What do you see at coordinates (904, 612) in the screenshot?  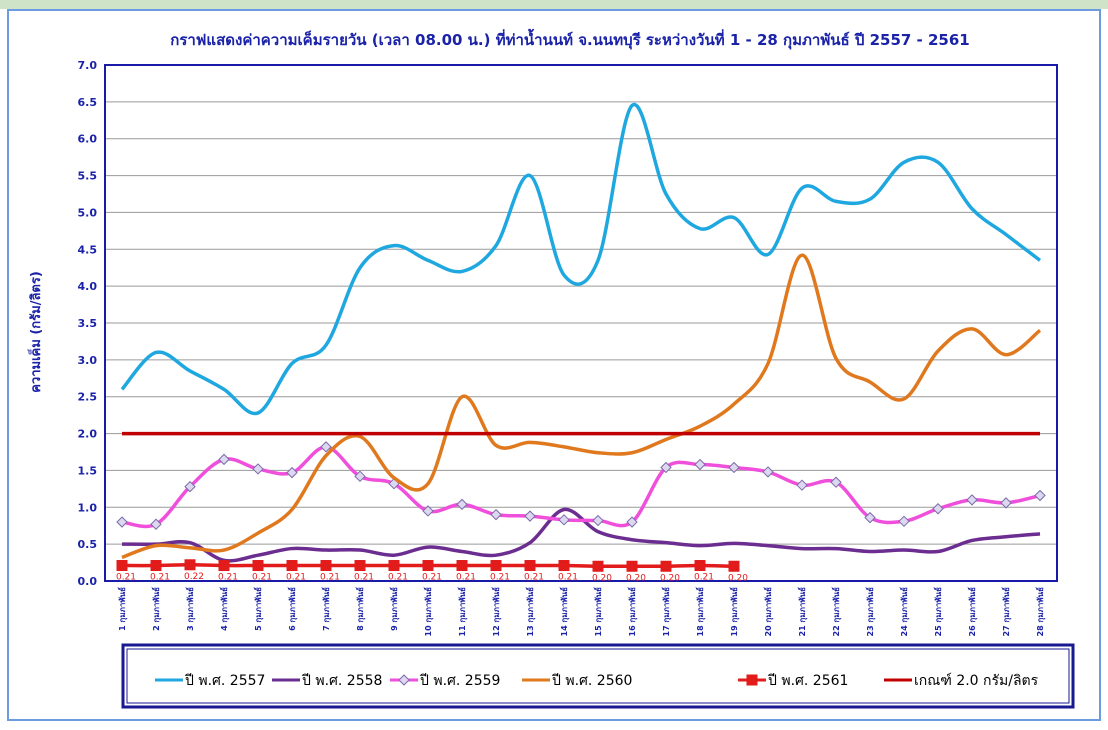 I see `x-tick-label: 24 กุมภาพันธ์` at bounding box center [904, 612].